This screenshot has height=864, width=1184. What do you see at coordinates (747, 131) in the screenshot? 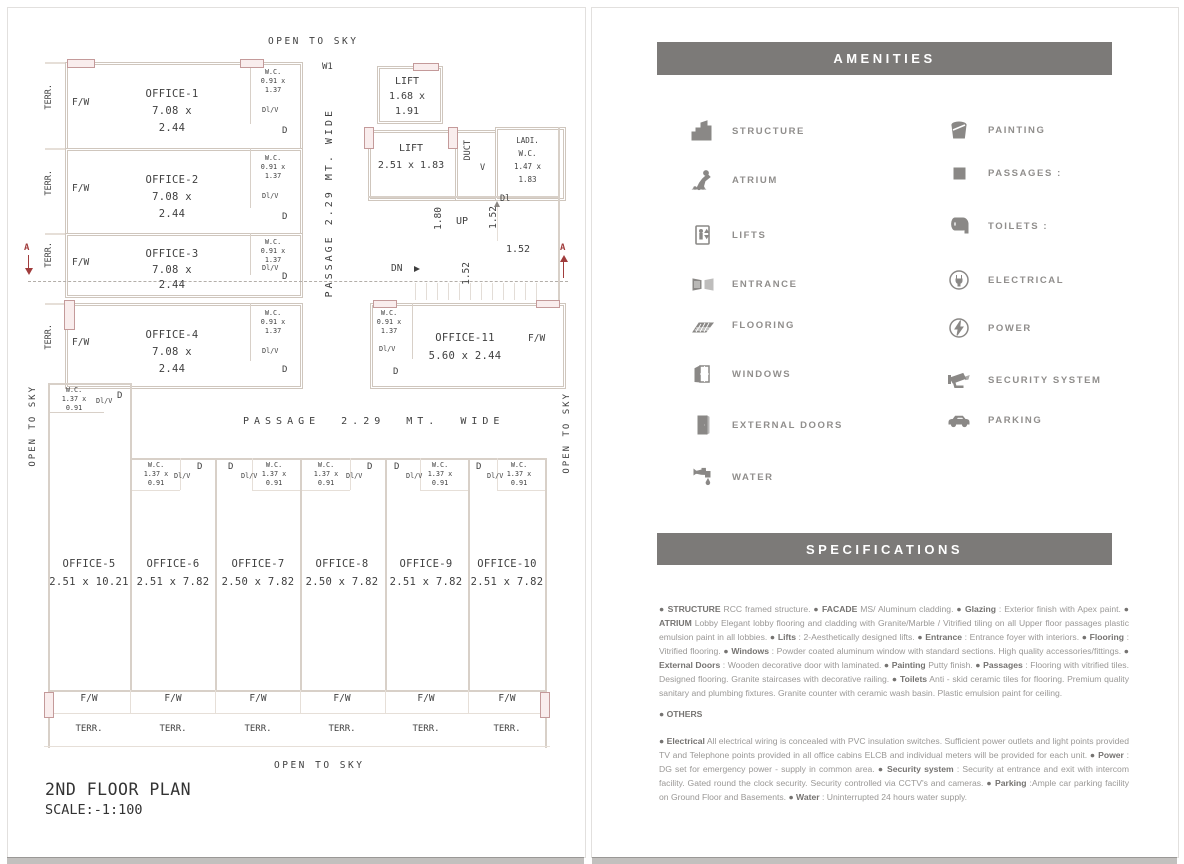
I see `amenity-item: STRUCTURE` at bounding box center [747, 131].